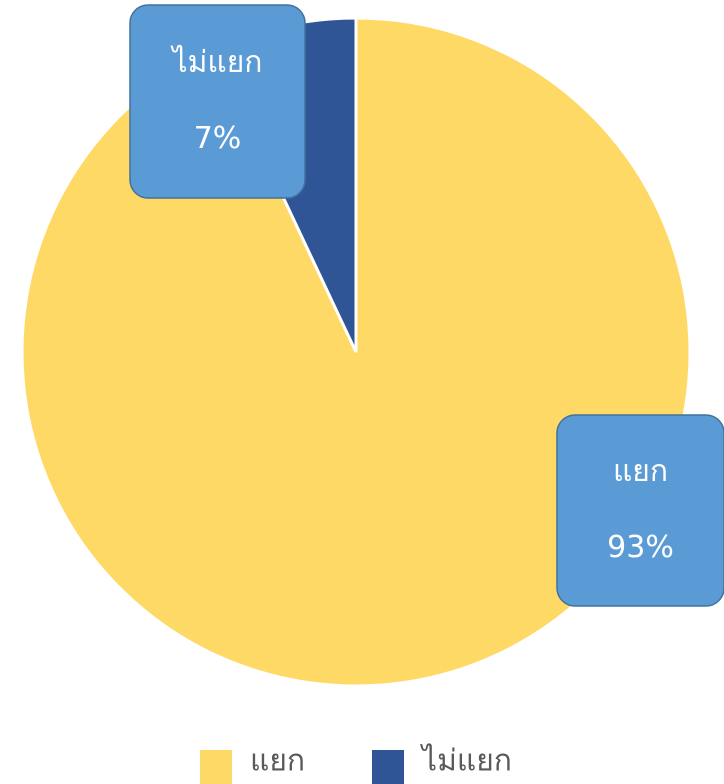 The height and width of the screenshot is (784, 724). Describe the element at coordinates (640, 471) in the screenshot. I see `data-label-category: แยก` at that location.